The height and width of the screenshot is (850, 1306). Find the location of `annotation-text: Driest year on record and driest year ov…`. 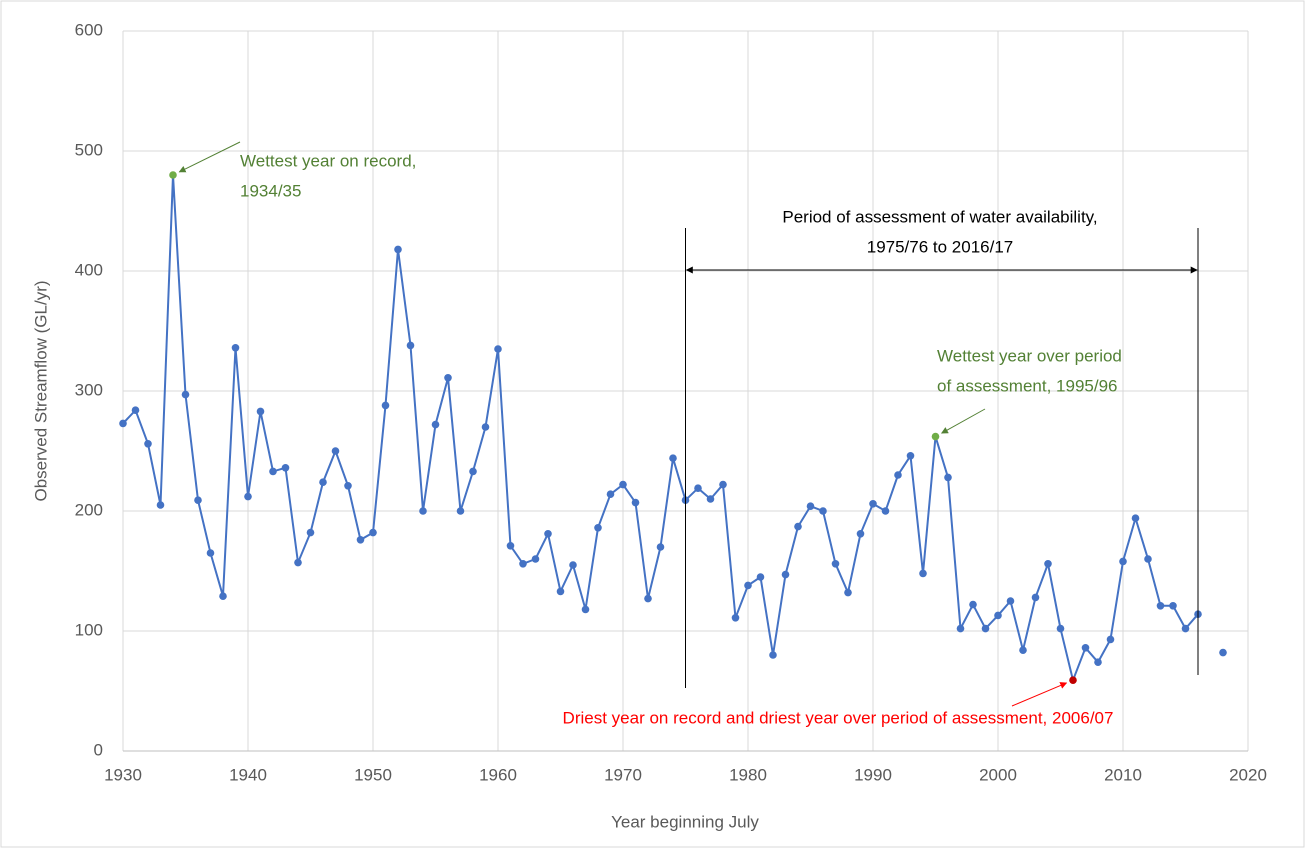

annotation-text: Driest year on record and driest year ov… is located at coordinates (838, 717).